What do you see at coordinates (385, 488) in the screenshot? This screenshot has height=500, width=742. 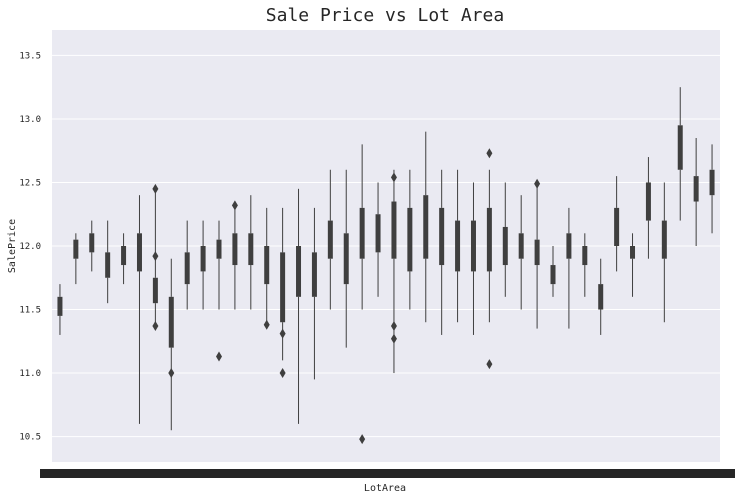 I see `x-axis-label: LotArea` at bounding box center [385, 488].